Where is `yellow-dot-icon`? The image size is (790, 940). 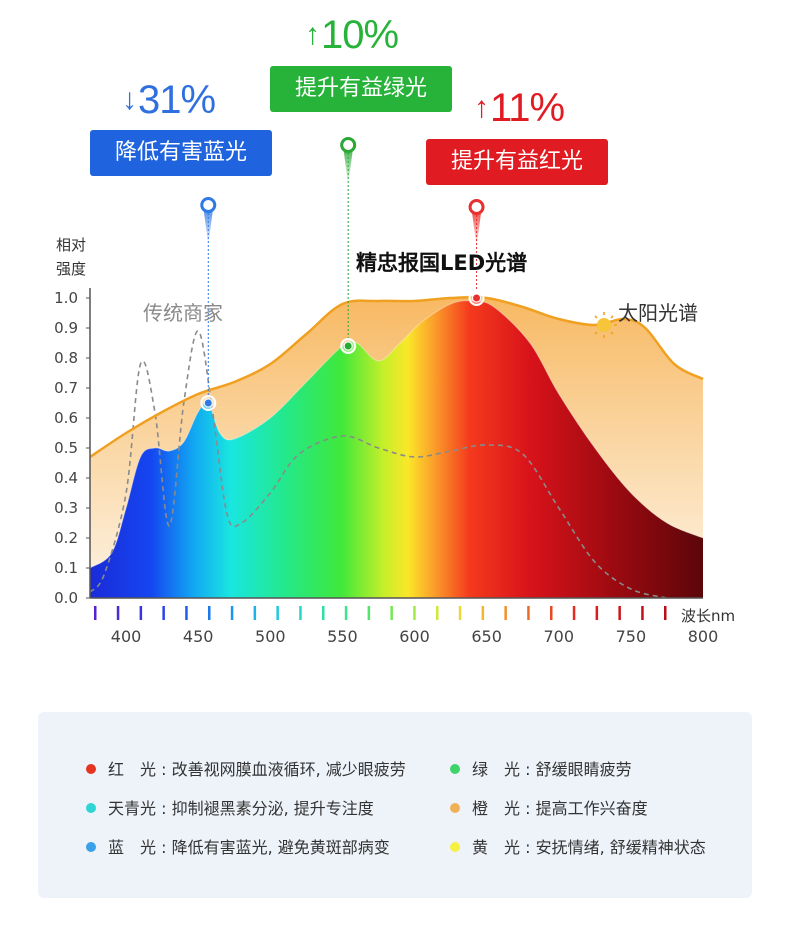 yellow-dot-icon is located at coordinates (455, 847).